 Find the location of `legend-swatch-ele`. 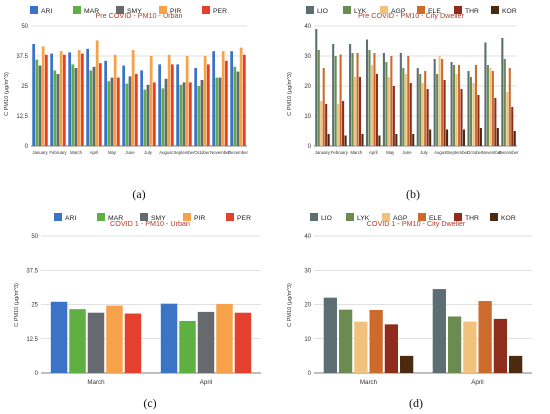

legend-swatch-ele is located at coordinates (421, 10).